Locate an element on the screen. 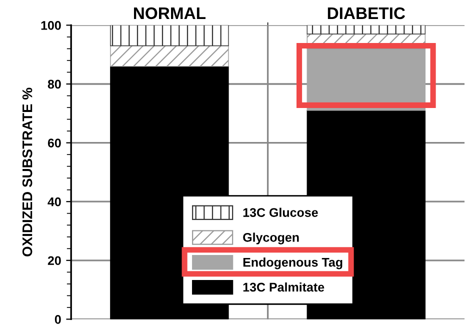 This screenshot has width=474, height=336. y-tick-label: 80 is located at coordinates (54, 84).